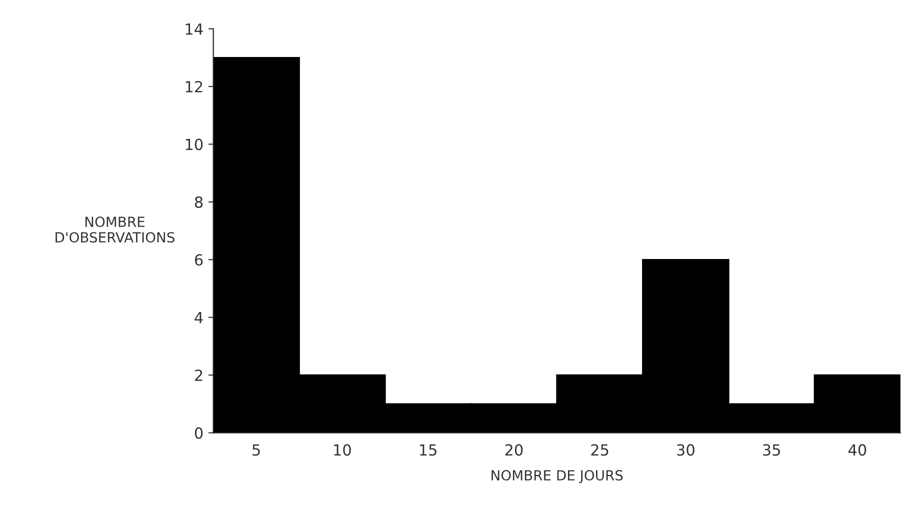 The height and width of the screenshot is (505, 904). What do you see at coordinates (198, 318) in the screenshot?
I see `y-tick-label: 4` at bounding box center [198, 318].